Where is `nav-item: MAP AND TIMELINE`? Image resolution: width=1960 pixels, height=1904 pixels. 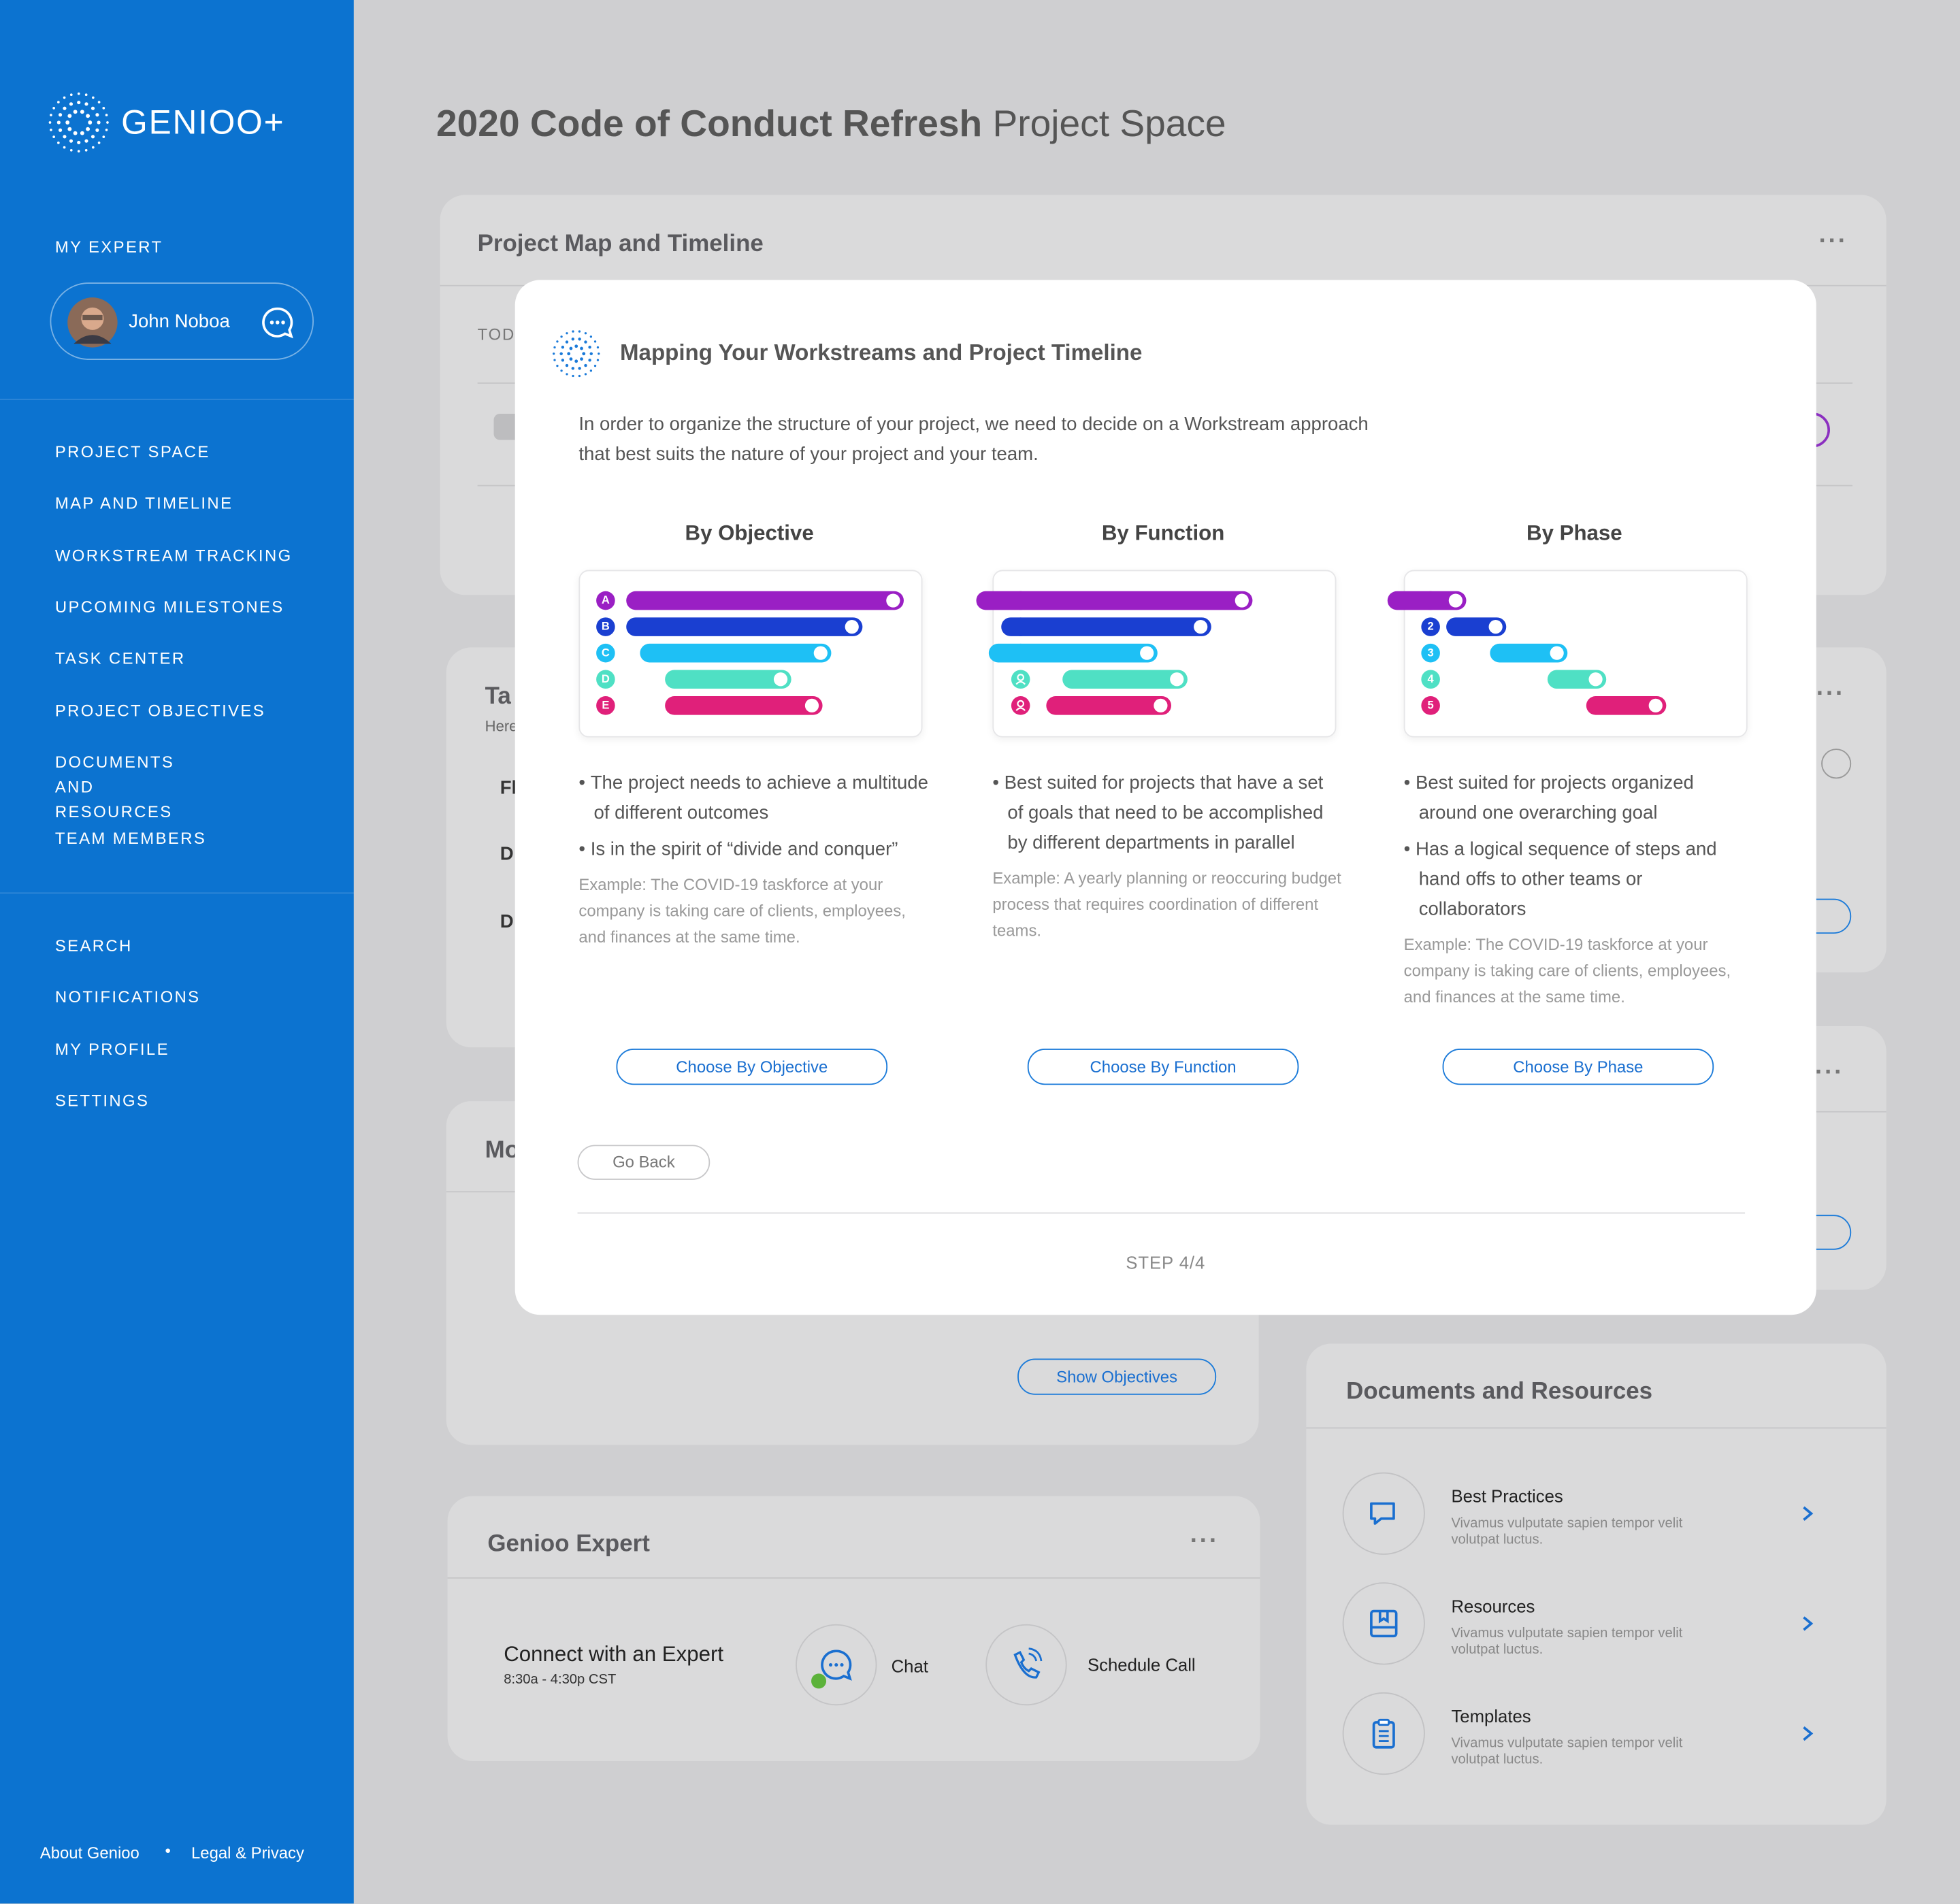 nav-item: MAP AND TIMELINE is located at coordinates (143, 503).